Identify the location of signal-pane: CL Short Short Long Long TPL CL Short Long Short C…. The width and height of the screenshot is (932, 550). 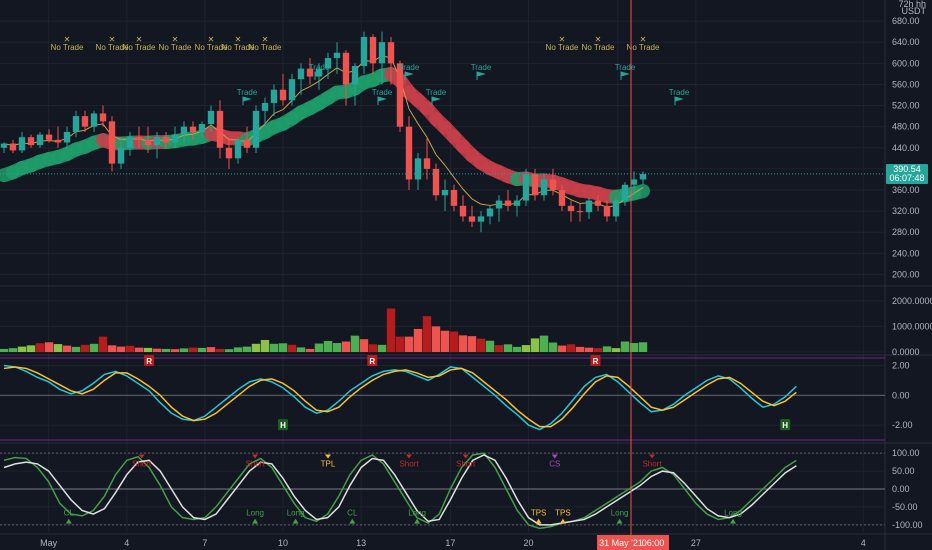
(442, 491).